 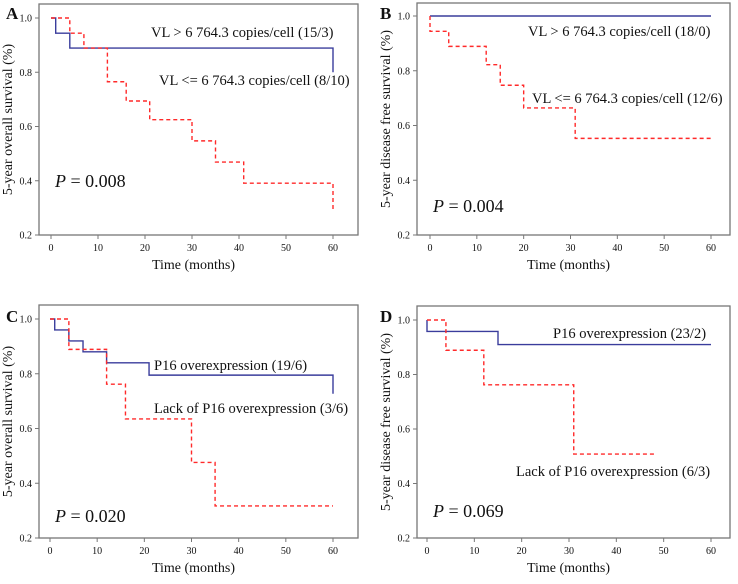 What do you see at coordinates (474, 511) in the screenshot?
I see `p-value-number: = 0.069` at bounding box center [474, 511].